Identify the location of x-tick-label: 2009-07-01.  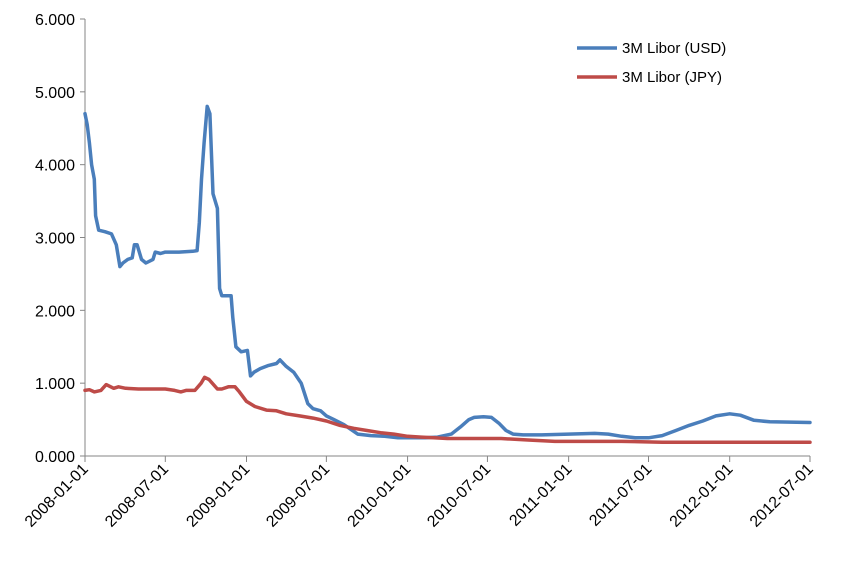
(298, 496).